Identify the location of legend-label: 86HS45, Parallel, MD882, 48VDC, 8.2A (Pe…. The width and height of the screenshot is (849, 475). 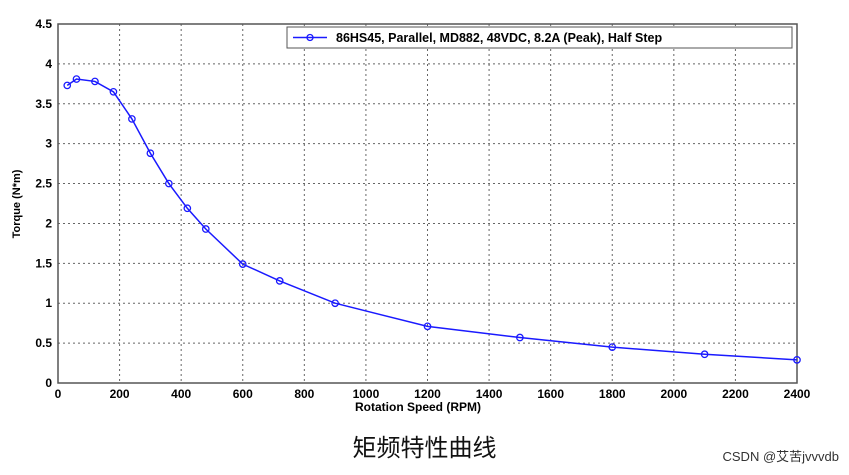
(499, 38).